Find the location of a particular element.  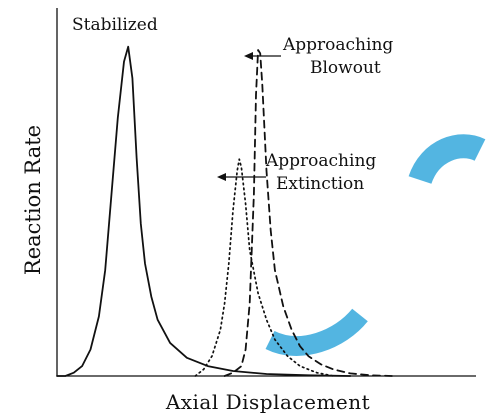

arrow-blowout-head is located at coordinates (248, 56).